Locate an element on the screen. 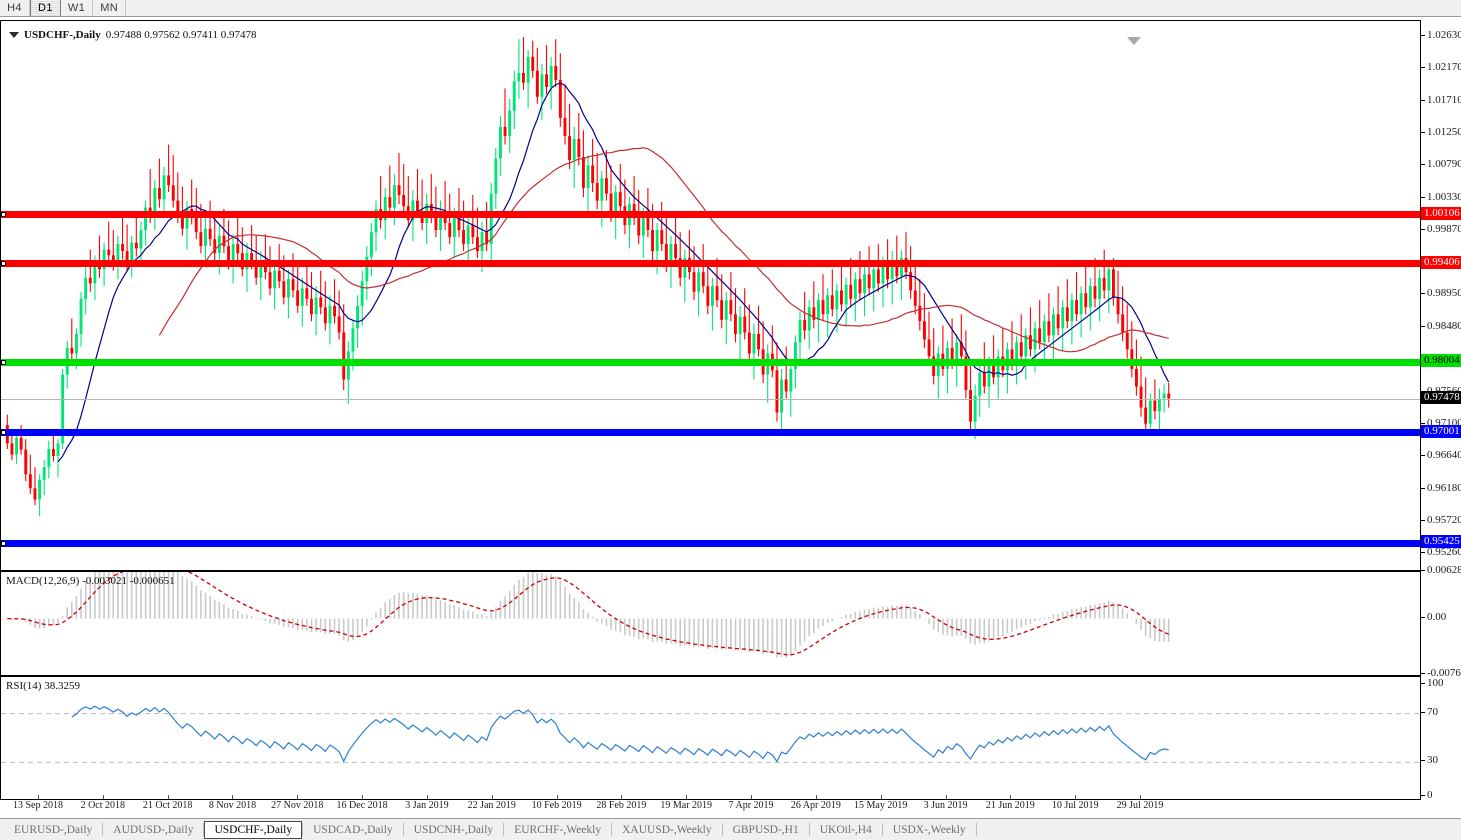 Image resolution: width=1461 pixels, height=840 pixels. price-tick-label: 0.96640 is located at coordinates (1444, 455).